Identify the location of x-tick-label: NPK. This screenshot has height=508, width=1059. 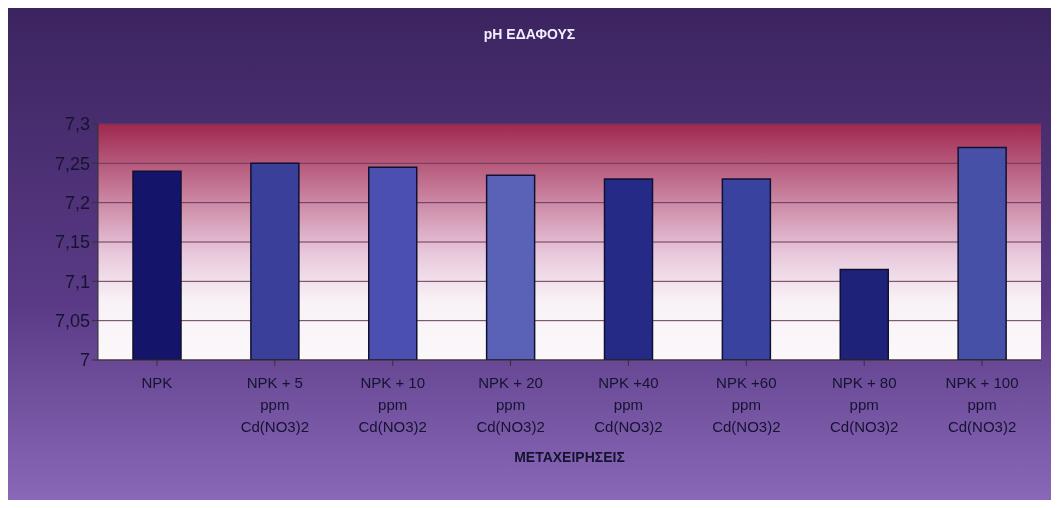
(157, 382).